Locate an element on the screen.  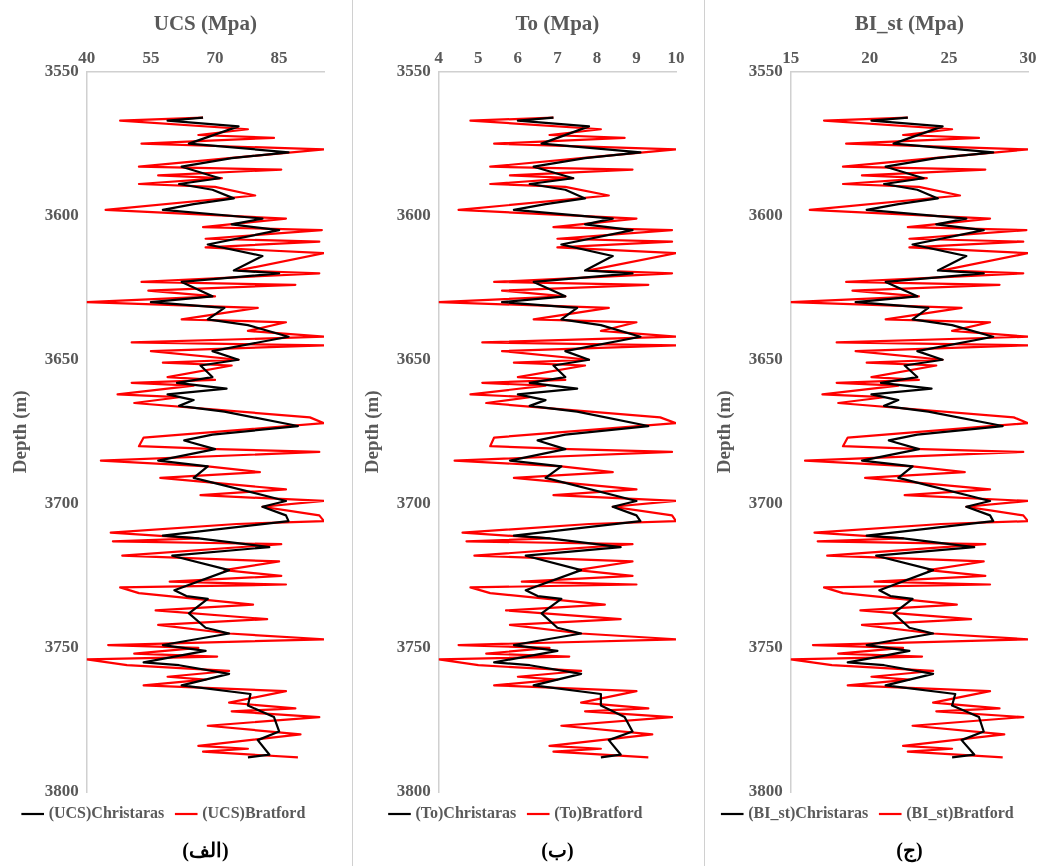
x-tick-label: 4 is located at coordinates (439, 57).